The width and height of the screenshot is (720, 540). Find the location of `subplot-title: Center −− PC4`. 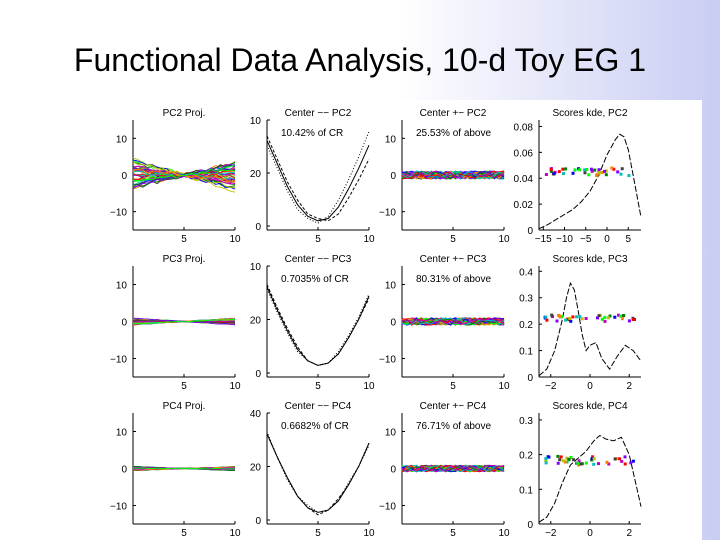

subplot-title: Center −− PC4 is located at coordinates (318, 406).